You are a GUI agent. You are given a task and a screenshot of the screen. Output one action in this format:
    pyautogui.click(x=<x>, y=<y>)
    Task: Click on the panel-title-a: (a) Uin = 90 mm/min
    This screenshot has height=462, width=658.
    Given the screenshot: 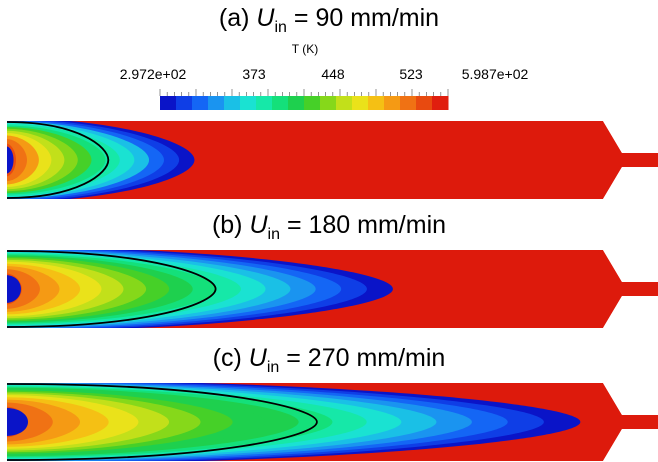 What is the action you would take?
    pyautogui.click(x=329, y=20)
    